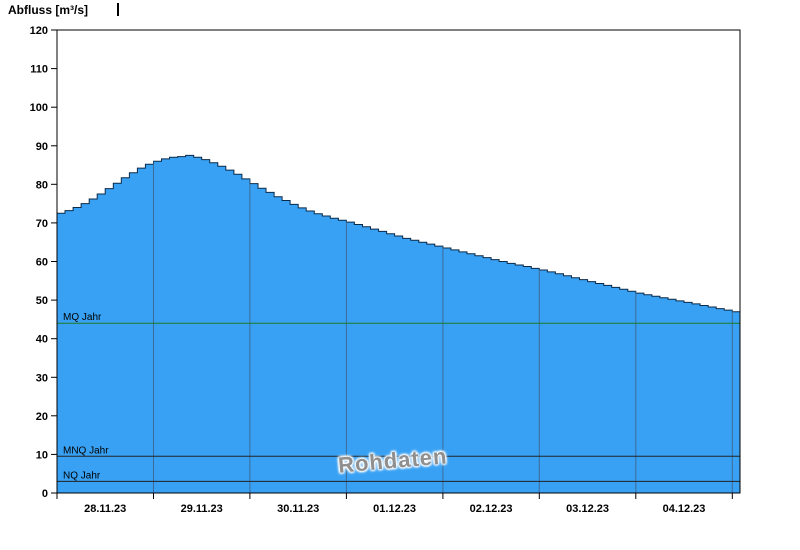  I want to click on ref-line-label: MQ Jahr, so click(82, 317).